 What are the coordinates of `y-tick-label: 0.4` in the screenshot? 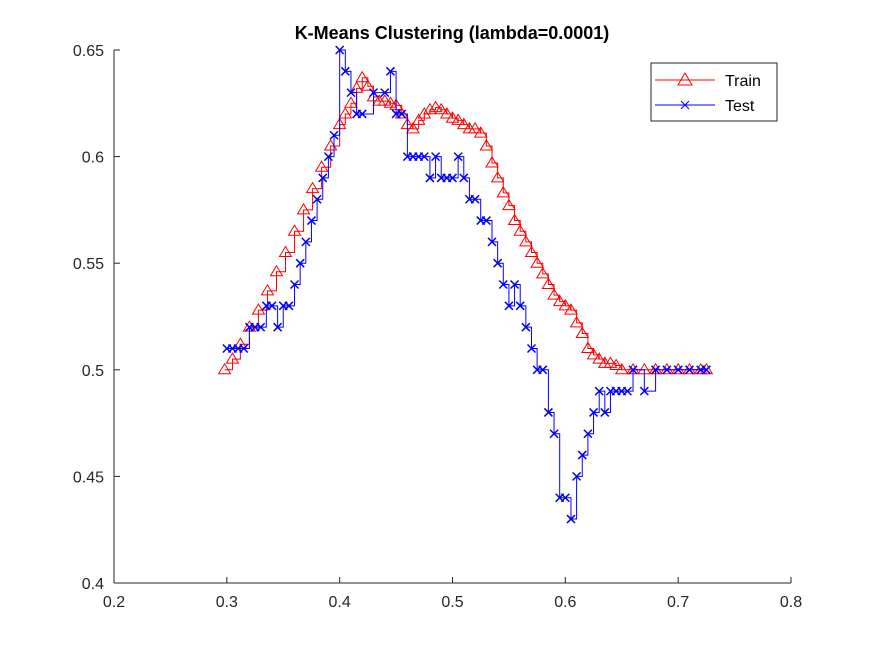 It's located at (93, 584).